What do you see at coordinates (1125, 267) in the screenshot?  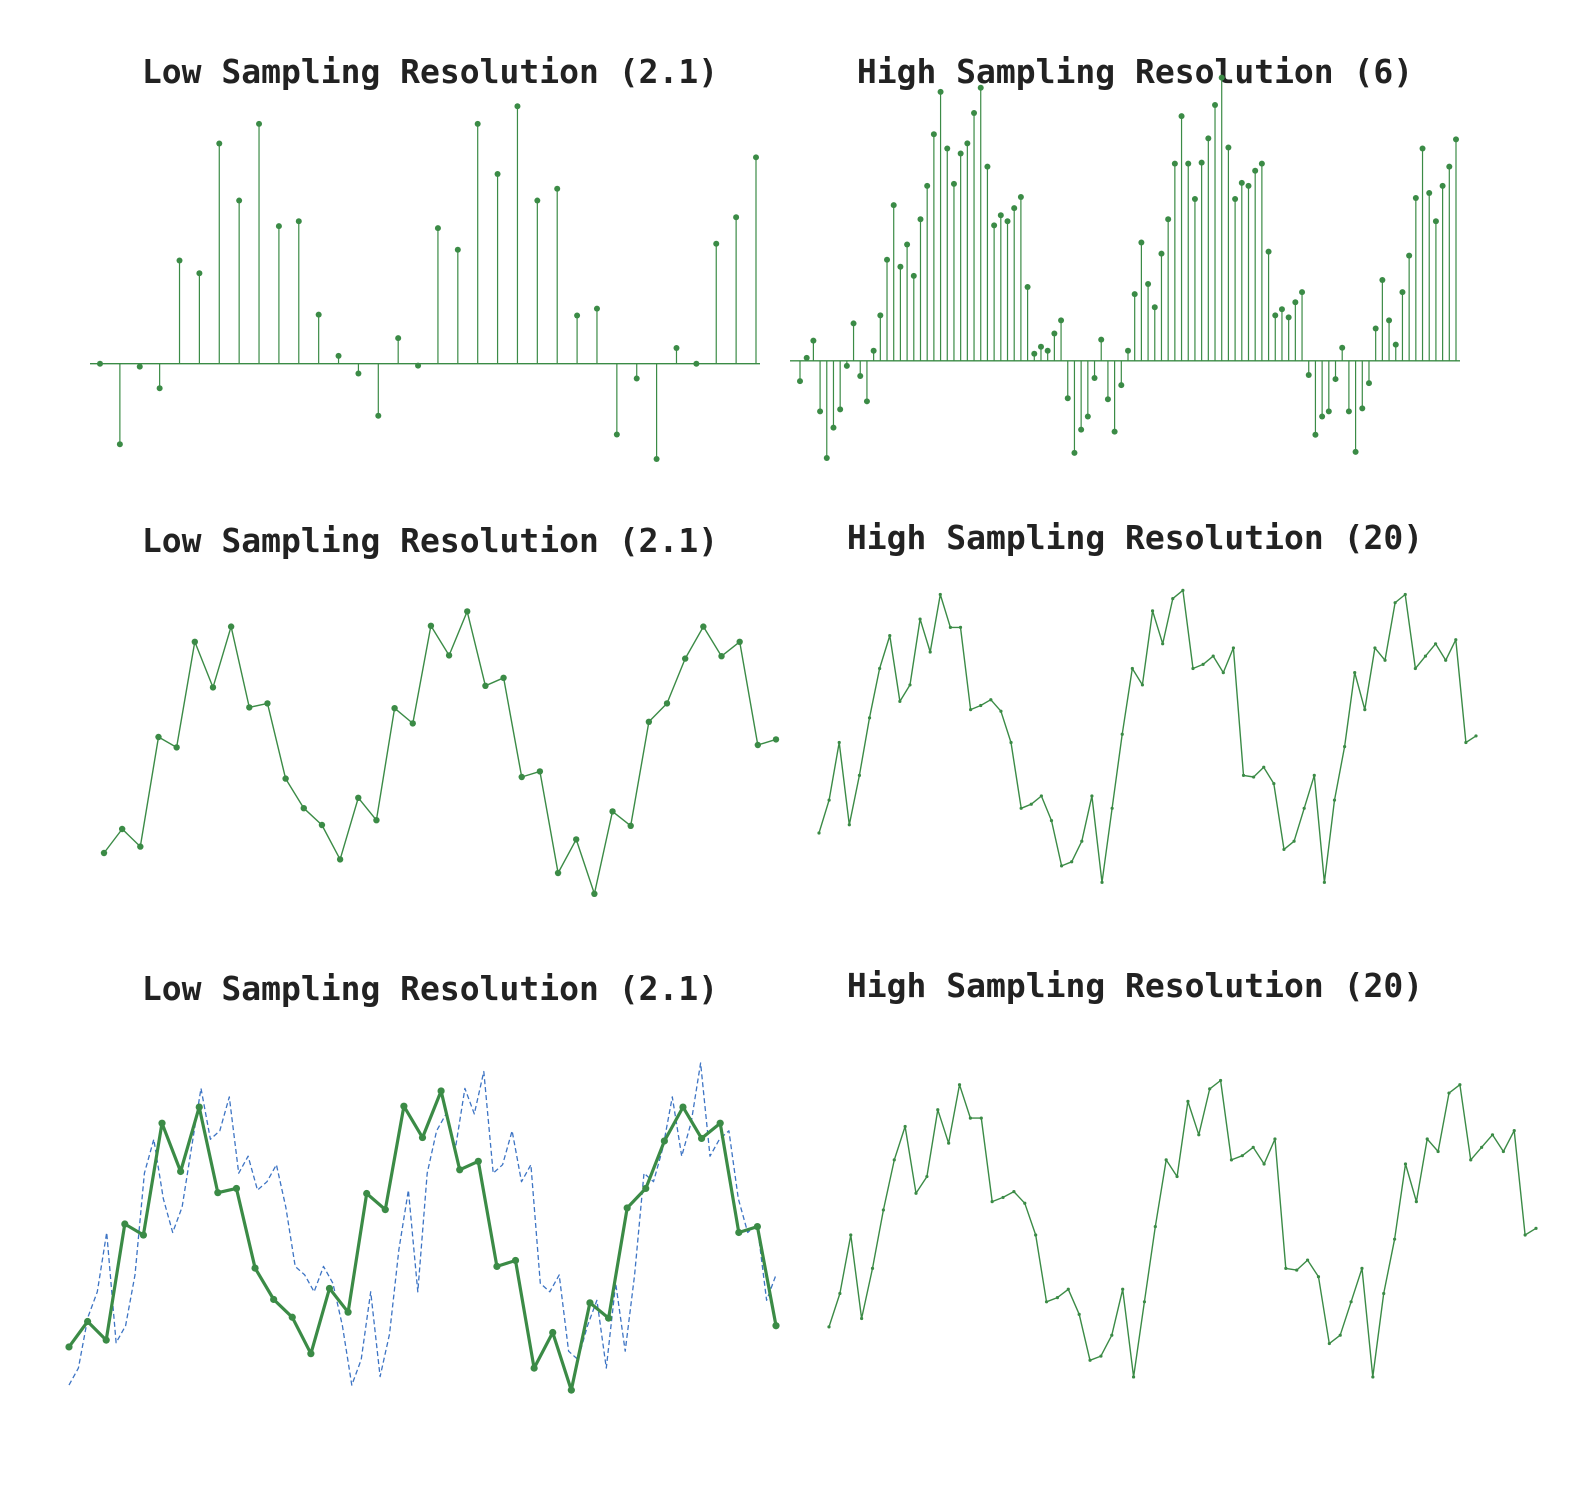 I see `stem-chart-high` at bounding box center [1125, 267].